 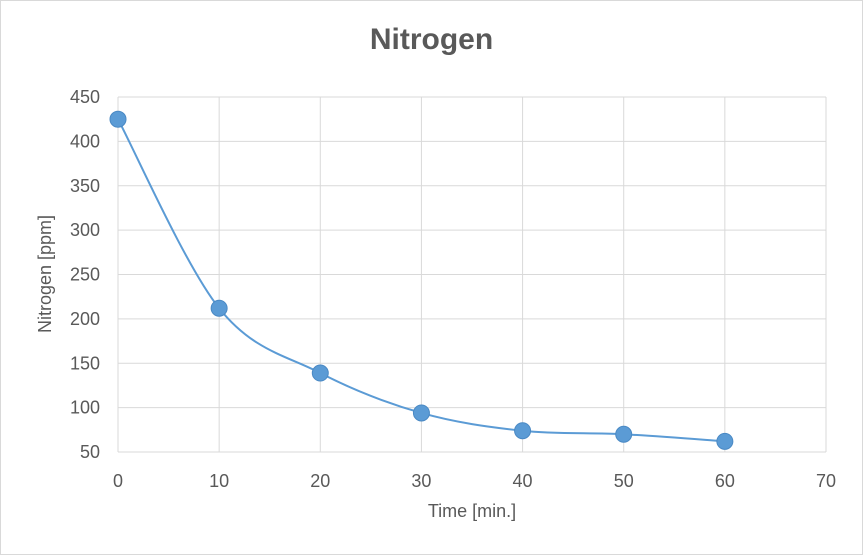 What do you see at coordinates (523, 481) in the screenshot?
I see `x-tick-label: 40` at bounding box center [523, 481].